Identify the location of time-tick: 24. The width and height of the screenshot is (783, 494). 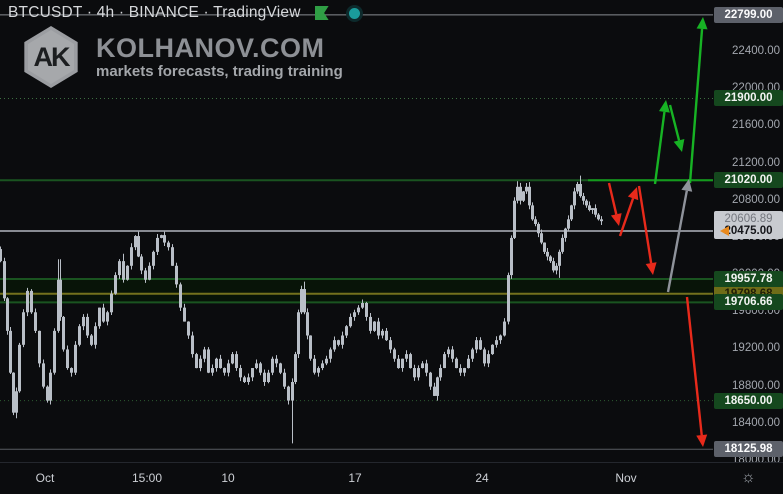
(482, 478).